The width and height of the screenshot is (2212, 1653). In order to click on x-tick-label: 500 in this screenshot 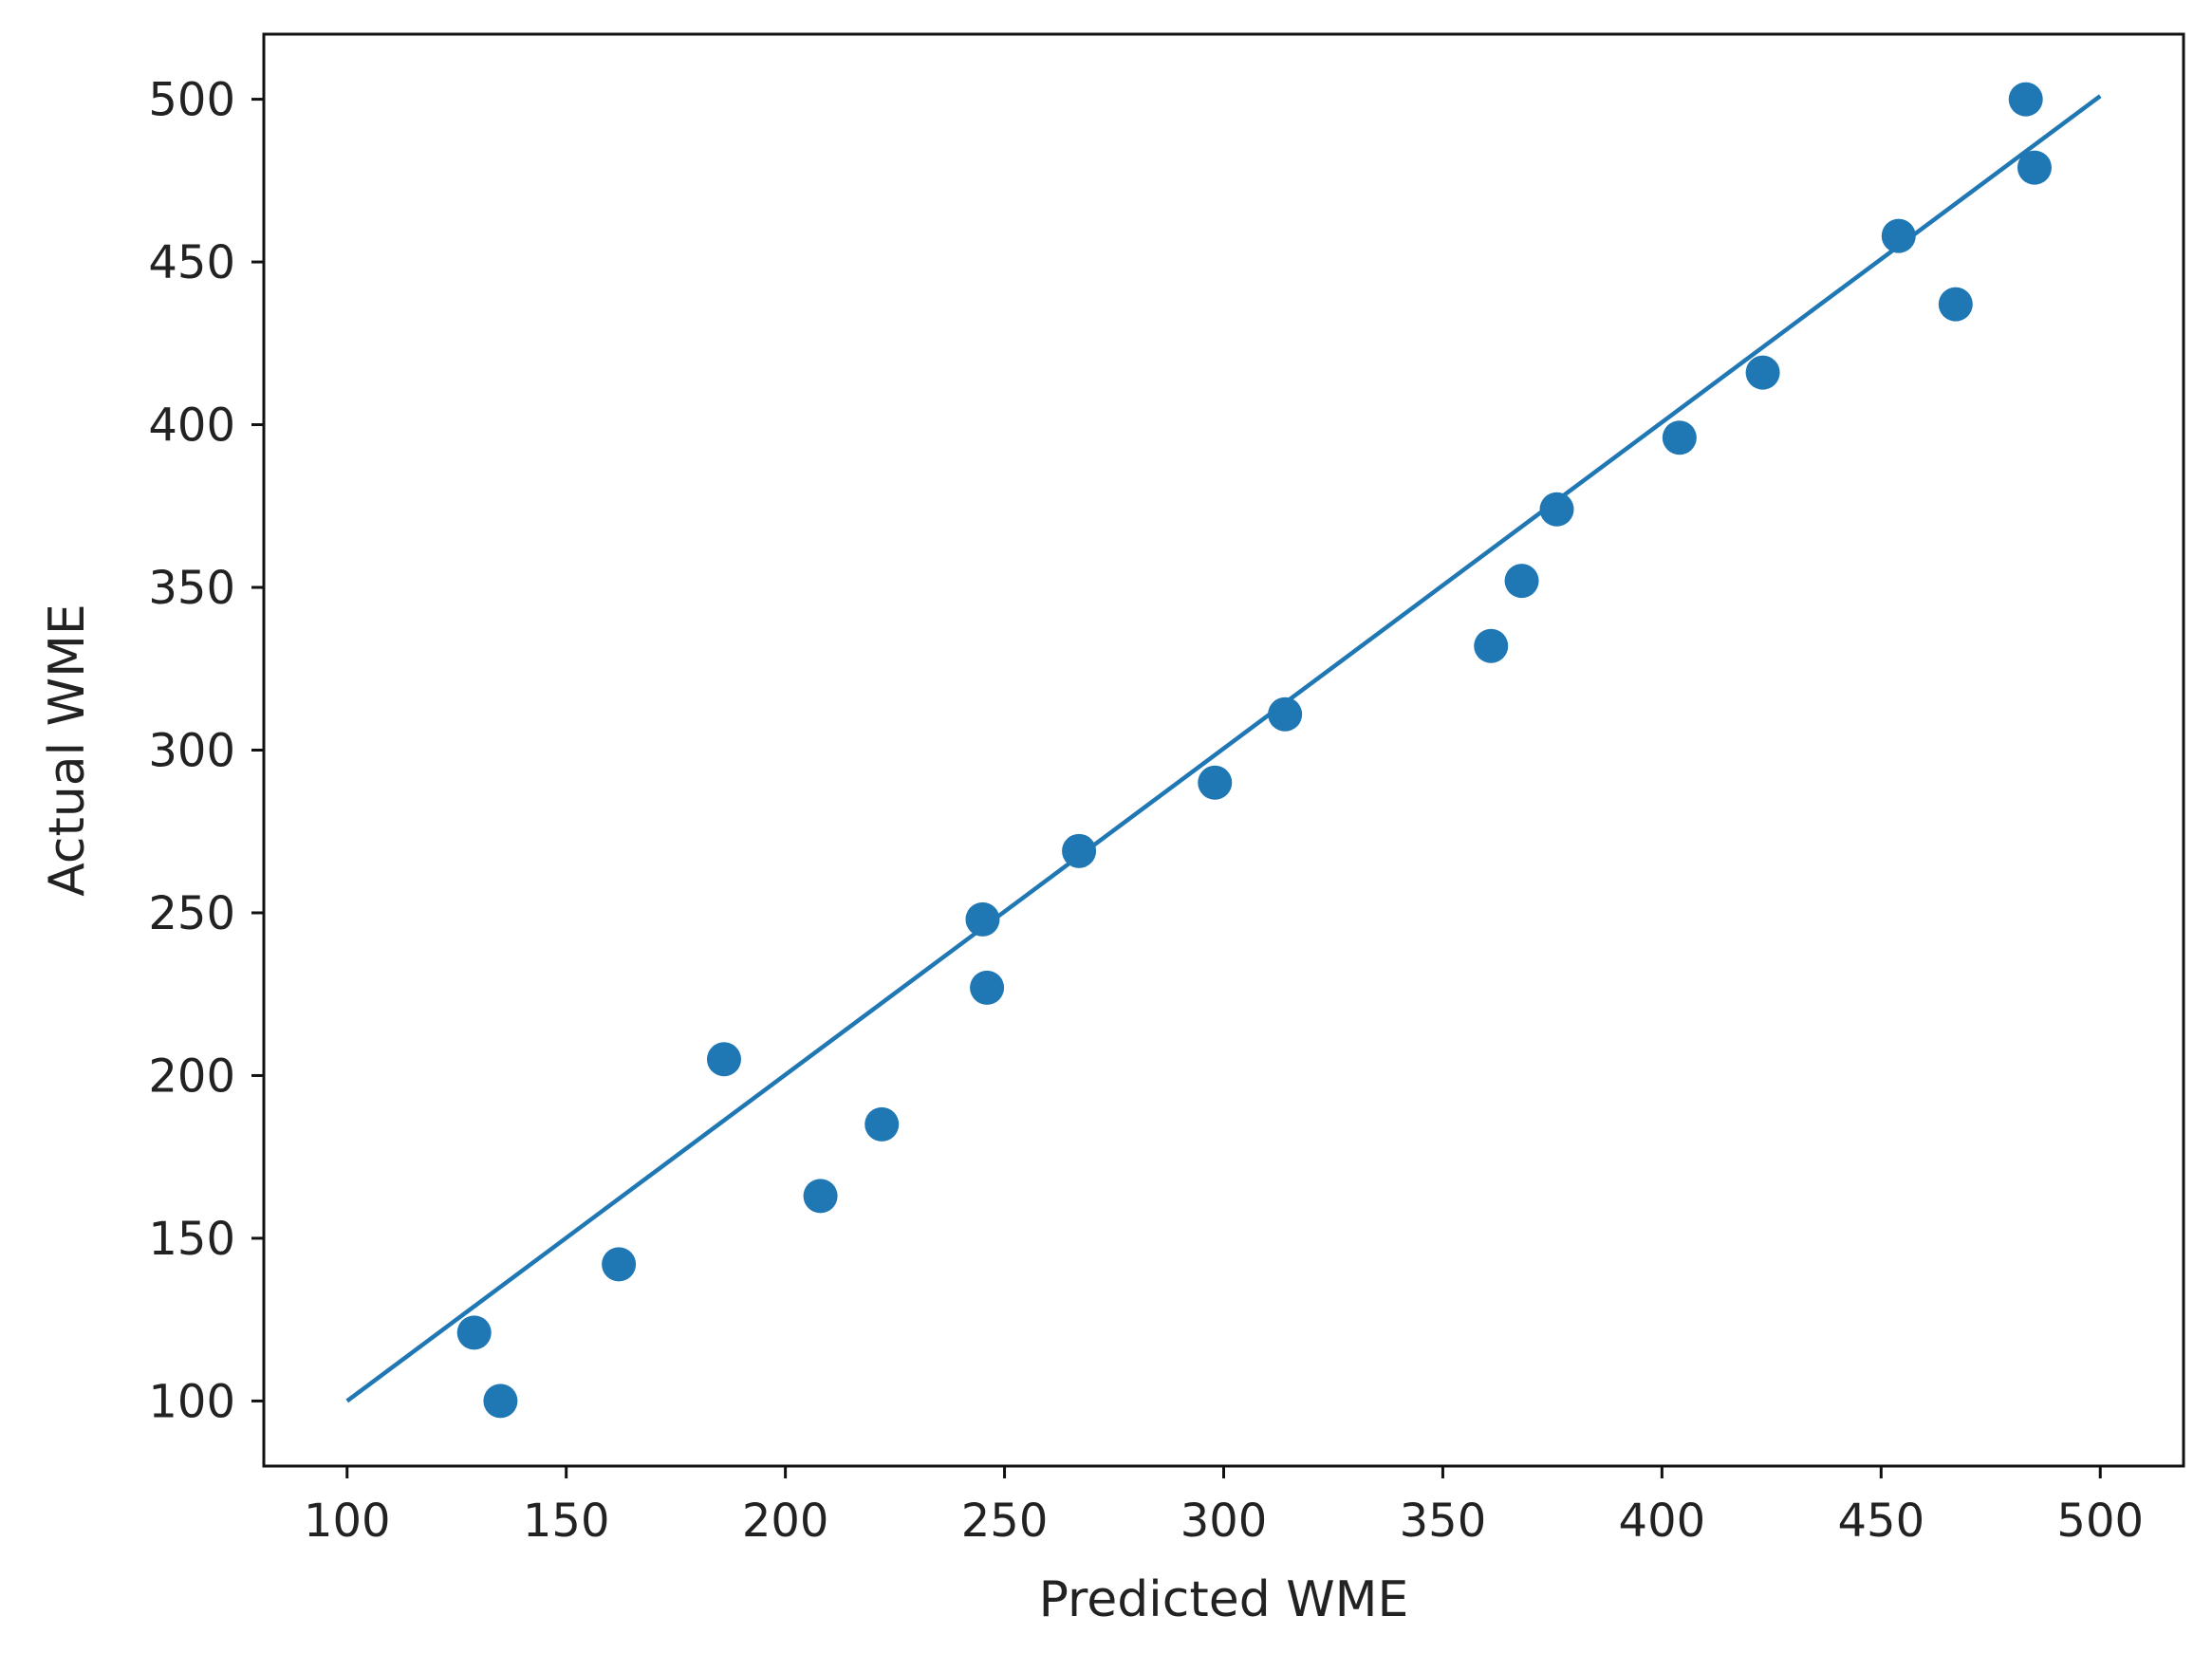, I will do `click(2100, 1522)`.